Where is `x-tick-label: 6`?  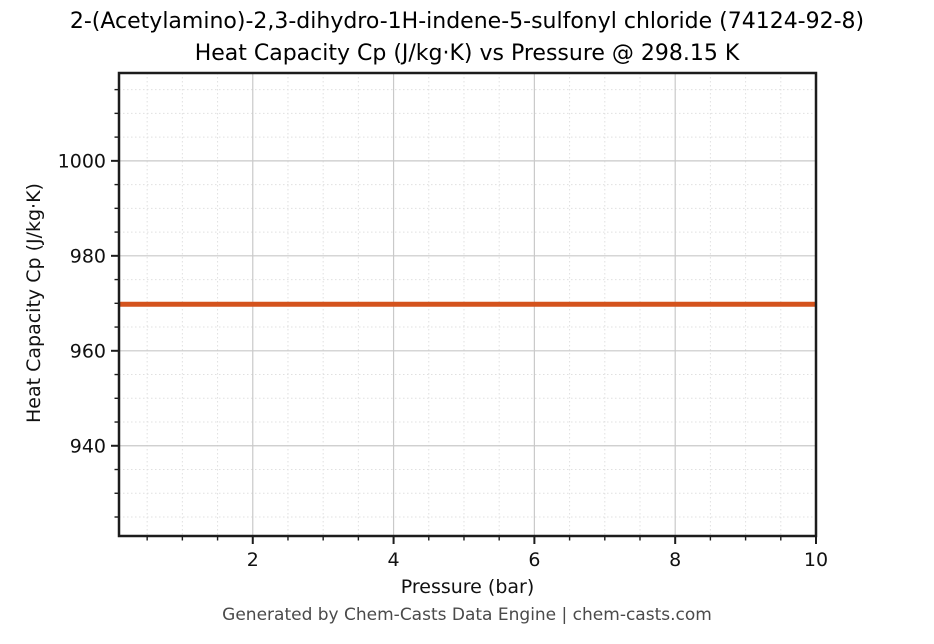
x-tick-label: 6 is located at coordinates (534, 560).